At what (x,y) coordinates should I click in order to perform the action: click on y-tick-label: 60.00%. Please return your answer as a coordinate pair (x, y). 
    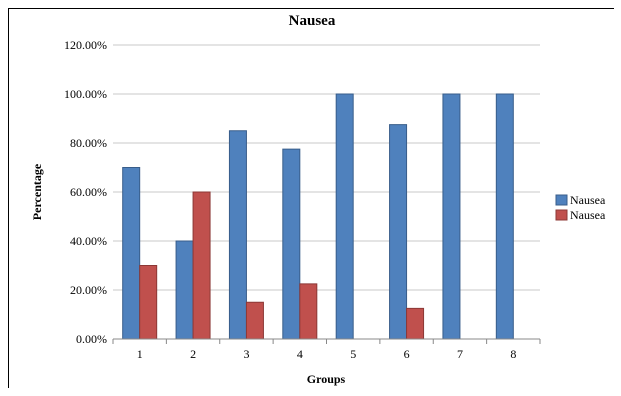
    Looking at the image, I should click on (88, 192).